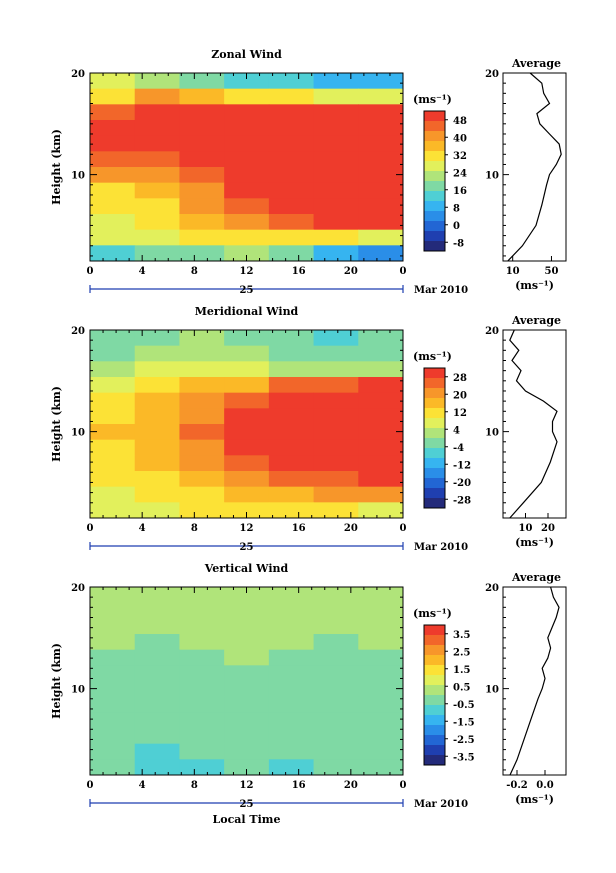  I want to click on x-tick-label: 20, so click(351, 528).